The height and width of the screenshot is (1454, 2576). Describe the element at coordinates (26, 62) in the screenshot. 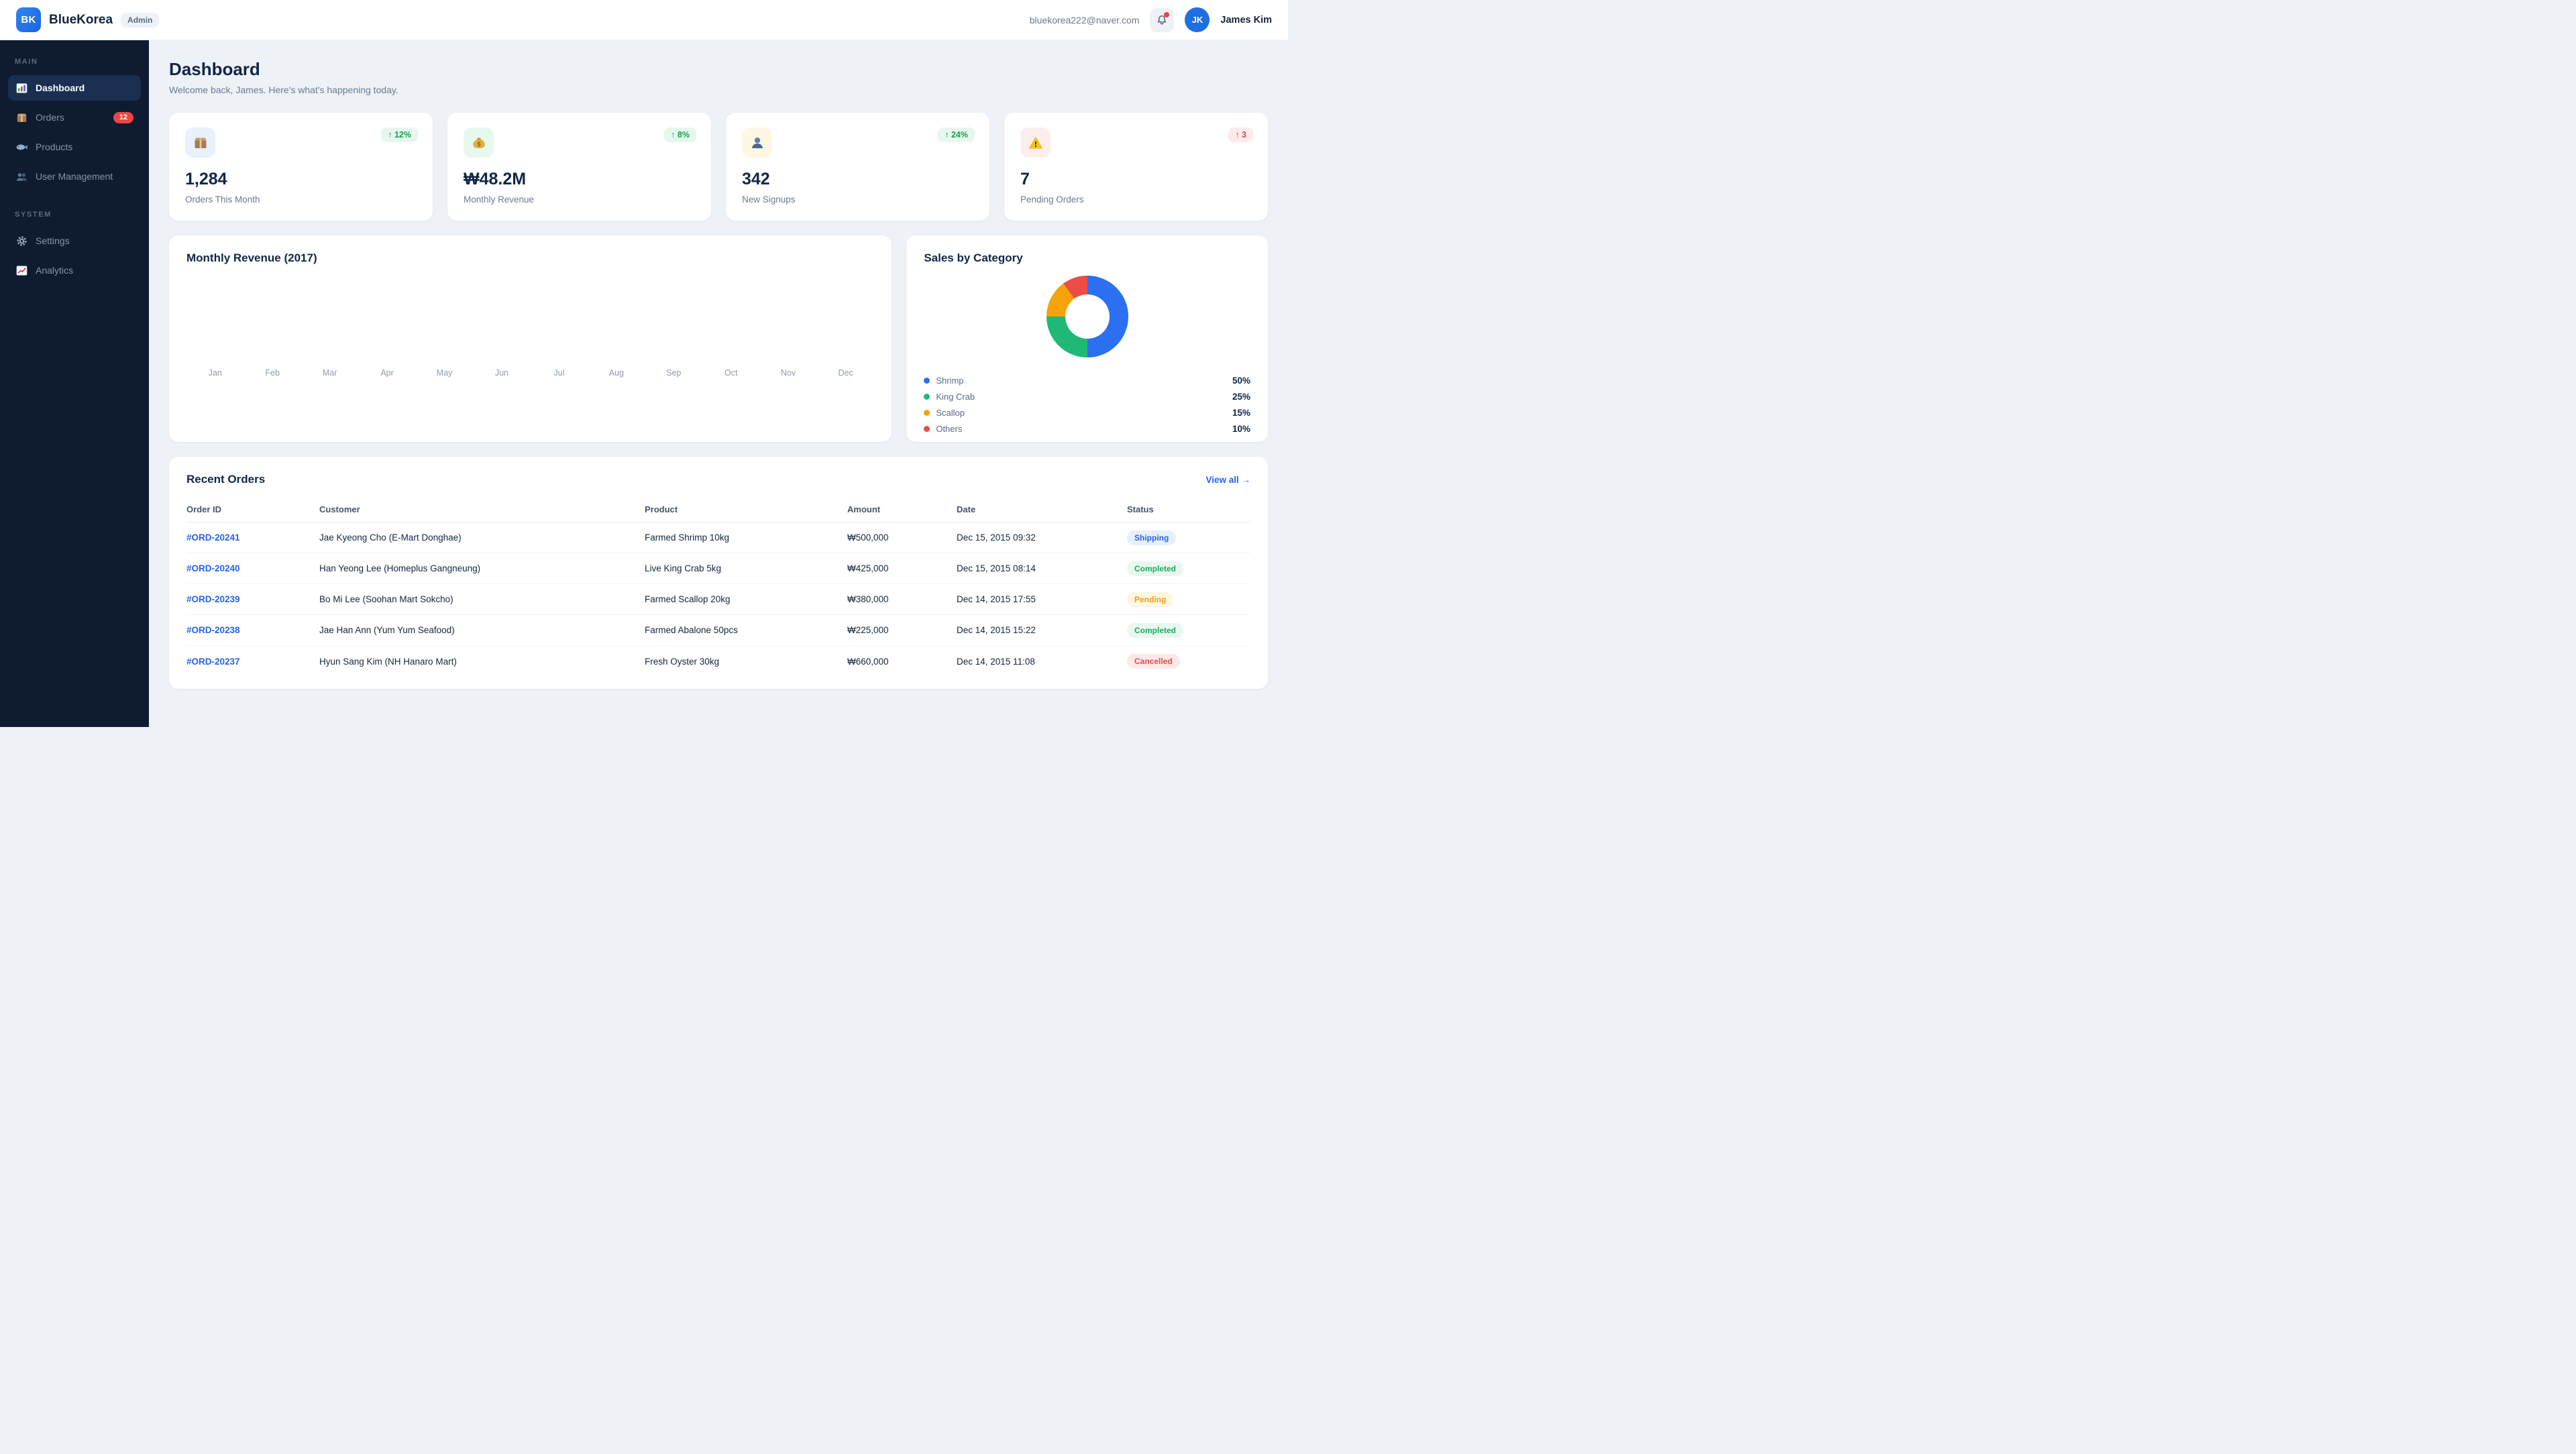

I see `sidebar-section-main: MAIN` at that location.